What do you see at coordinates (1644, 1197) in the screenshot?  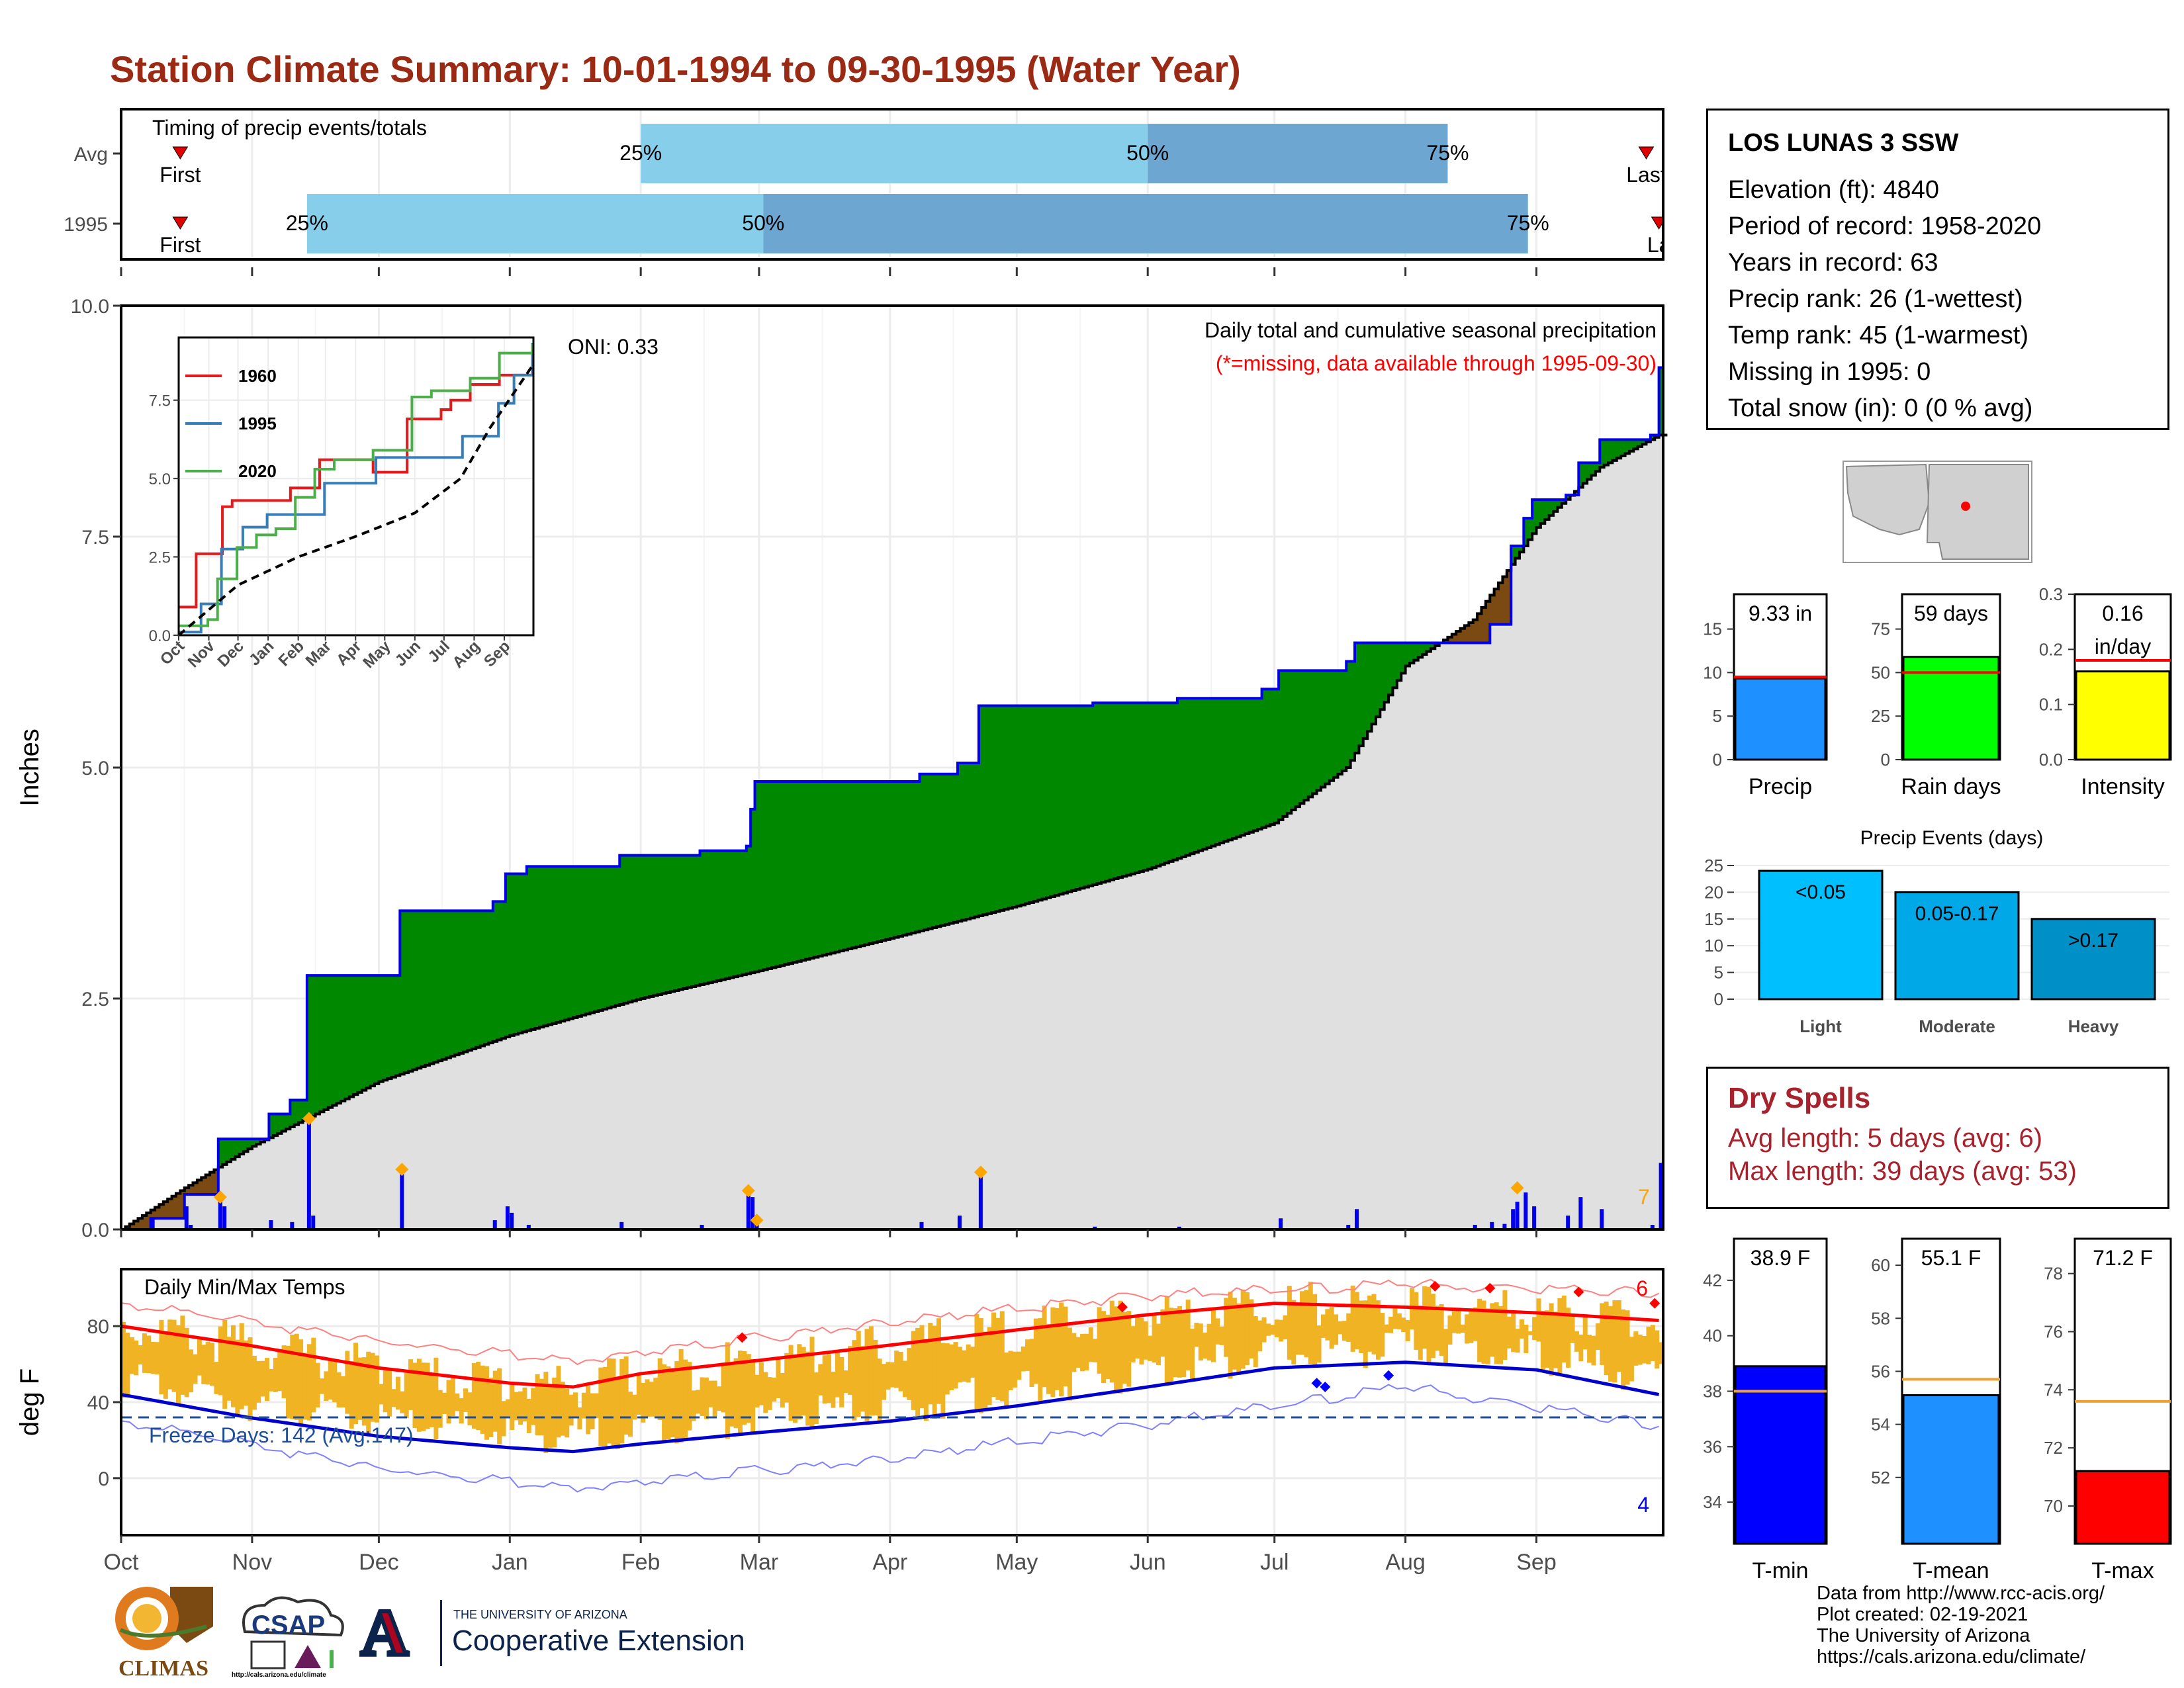 I see `precip-corner-count: 7` at bounding box center [1644, 1197].